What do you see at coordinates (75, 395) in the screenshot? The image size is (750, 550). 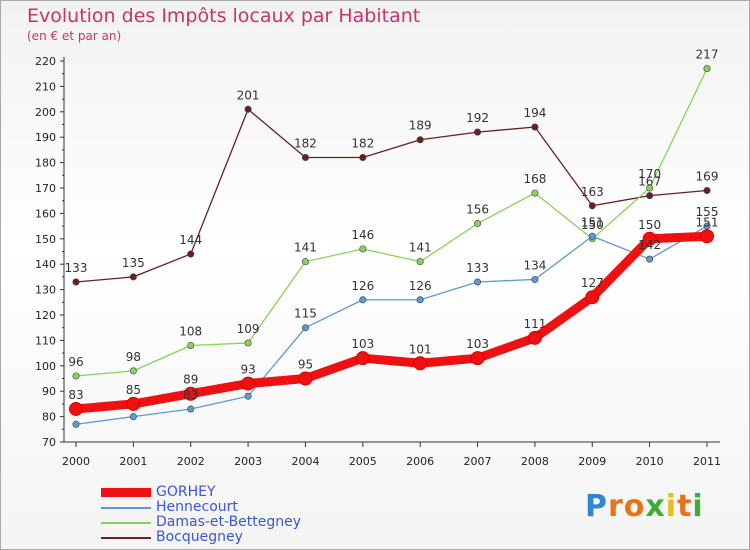 I see `data-label-gorhey: 83` at bounding box center [75, 395].